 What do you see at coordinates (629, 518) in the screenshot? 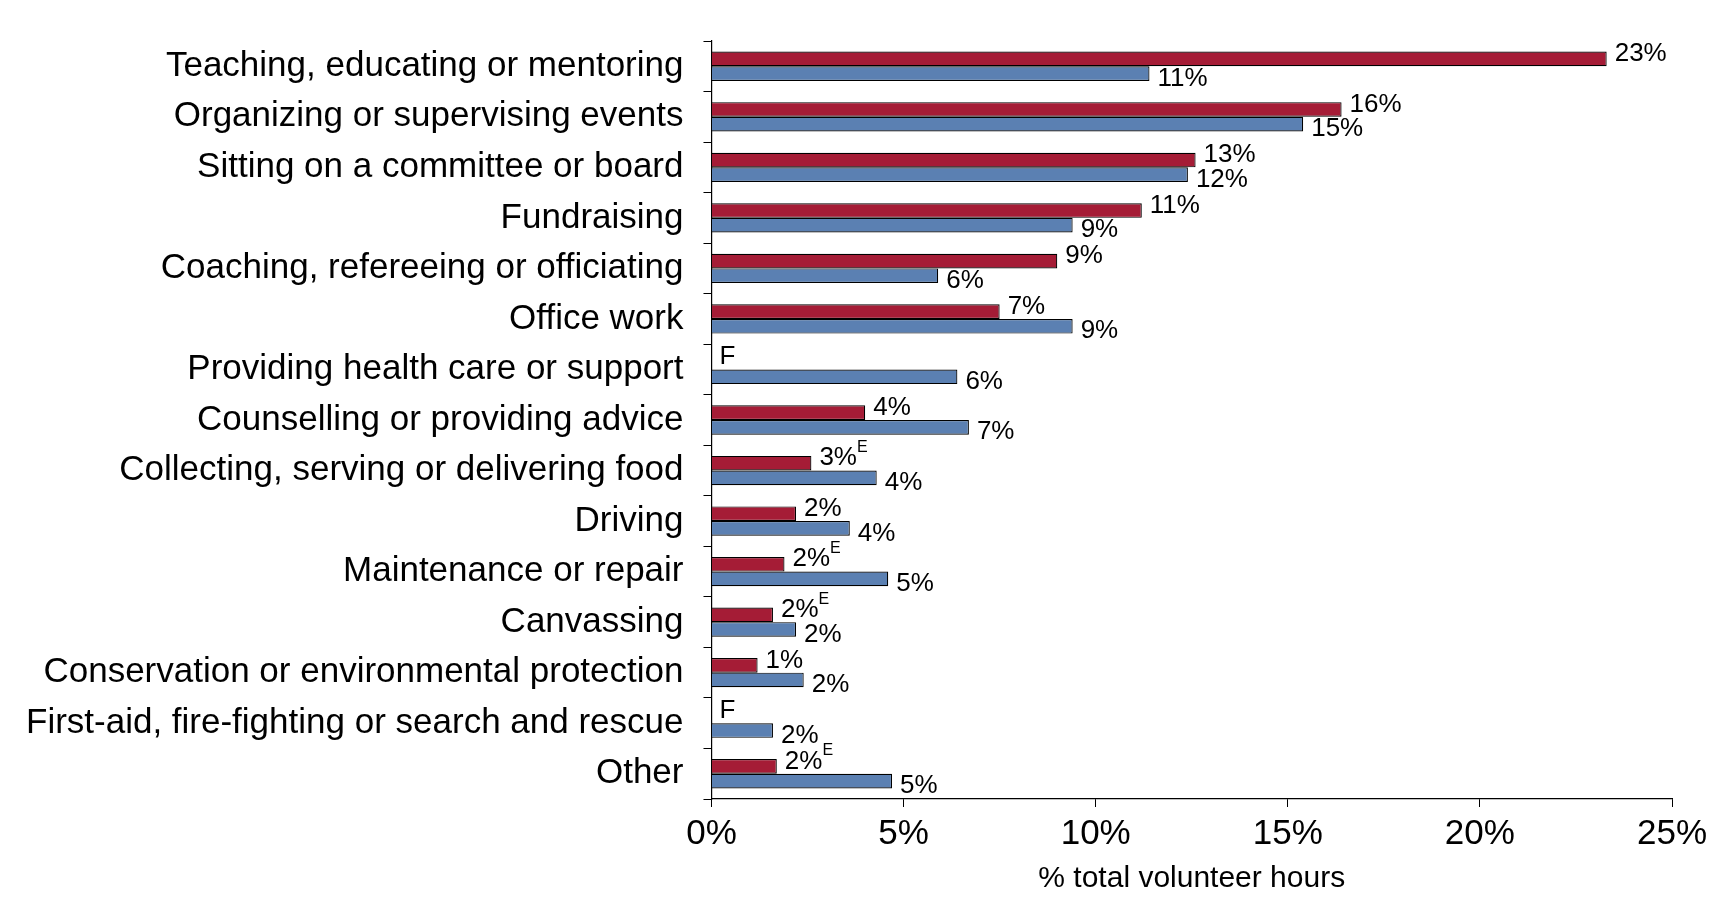
I see `y-tick-label: Driving` at bounding box center [629, 518].